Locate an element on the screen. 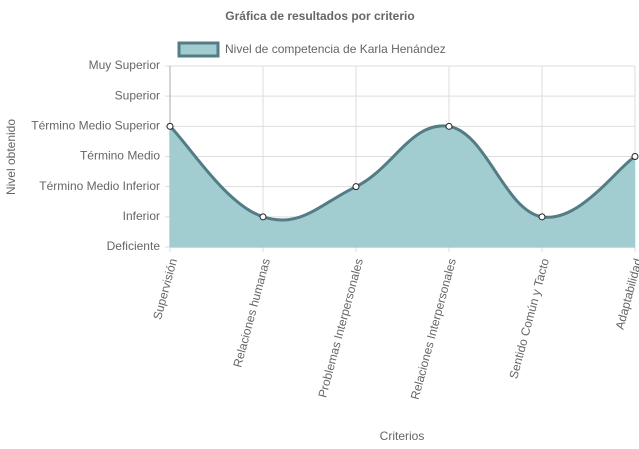 This screenshot has width=639, height=449. y-tick-label: Inferior is located at coordinates (141, 216).